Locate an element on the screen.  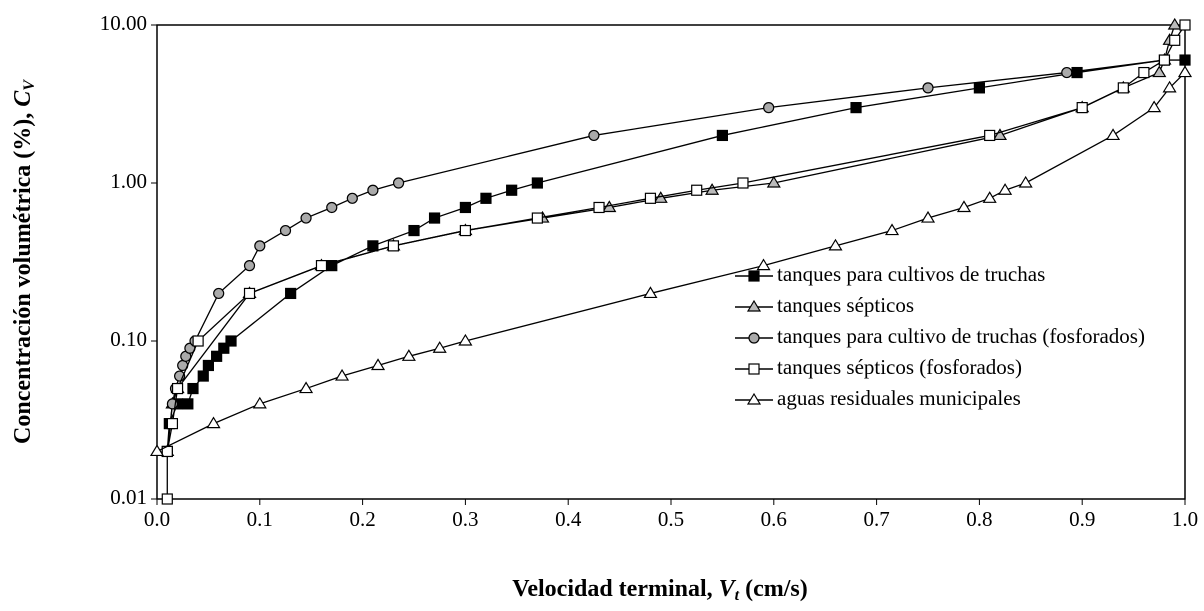
y-tick-label: 0.10 is located at coordinates (128, 339).